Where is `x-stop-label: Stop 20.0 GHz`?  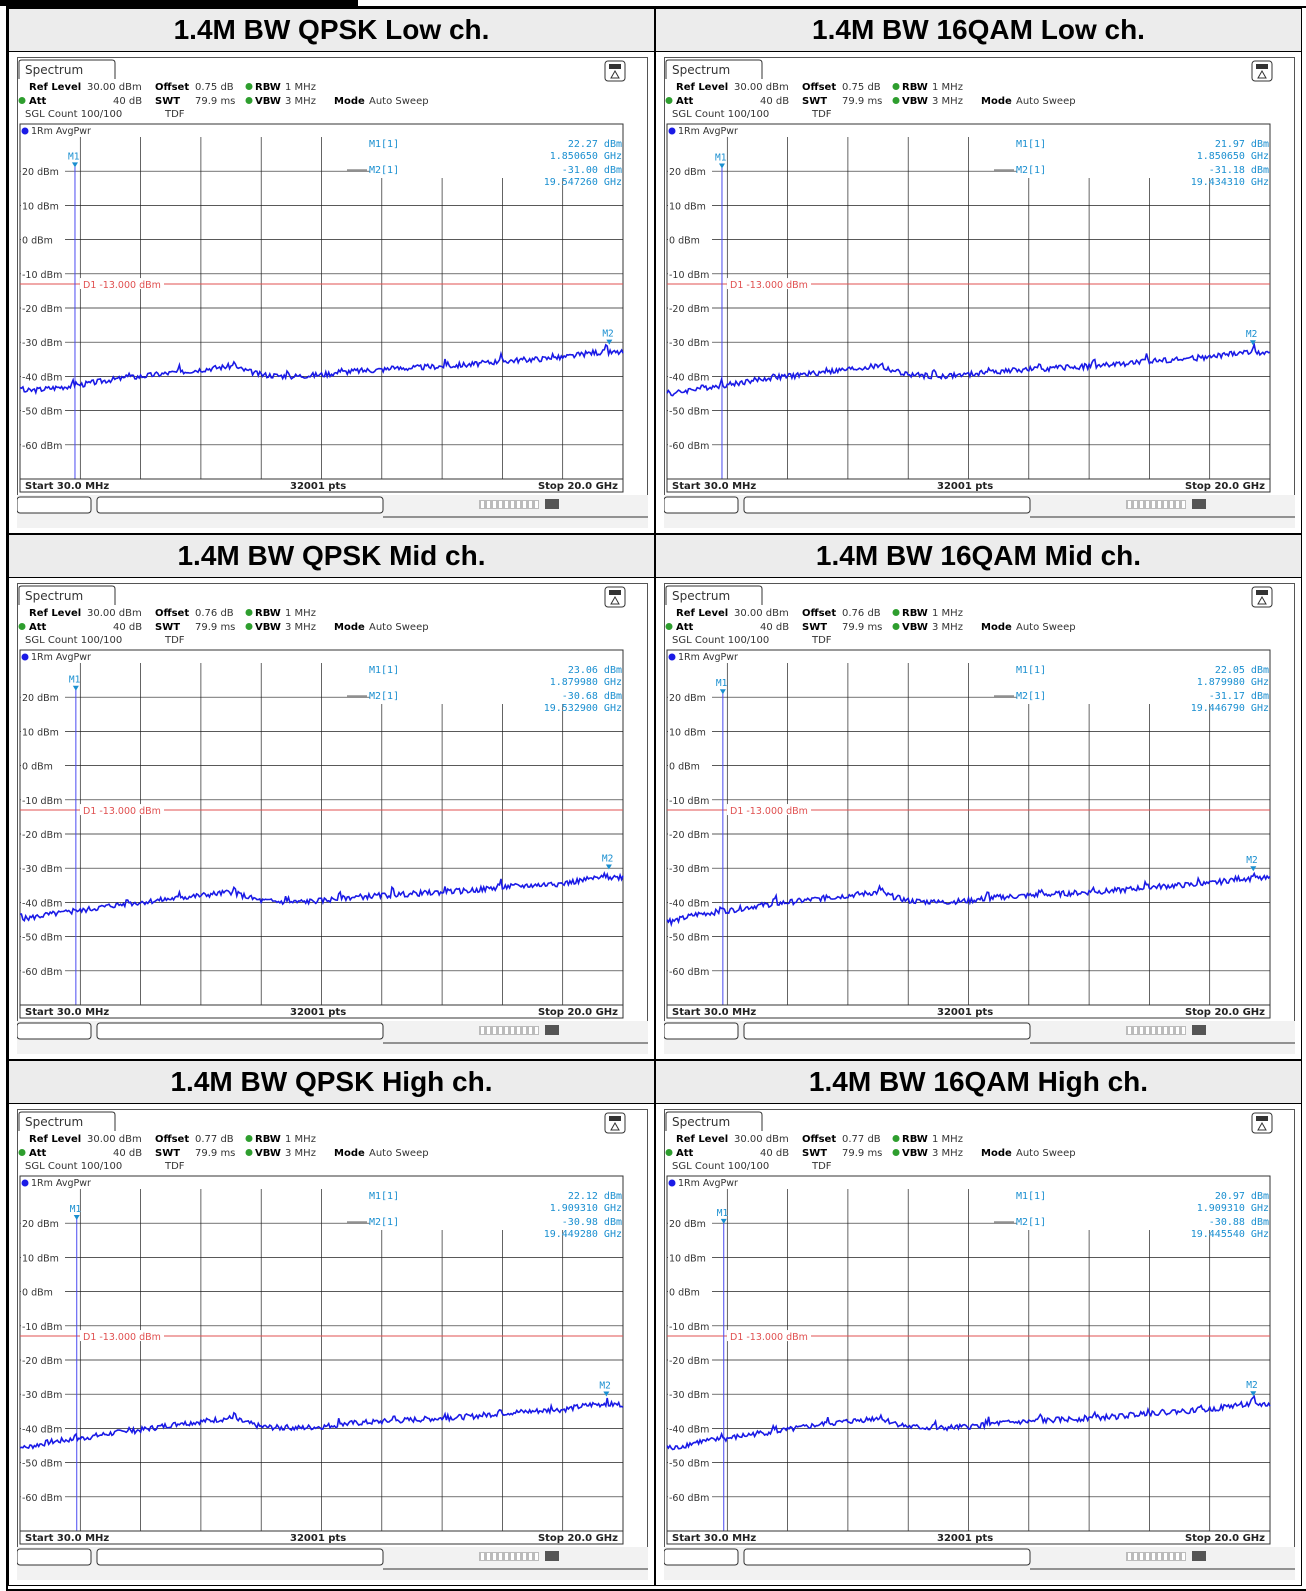
x-stop-label: Stop 20.0 GHz is located at coordinates (1225, 1538).